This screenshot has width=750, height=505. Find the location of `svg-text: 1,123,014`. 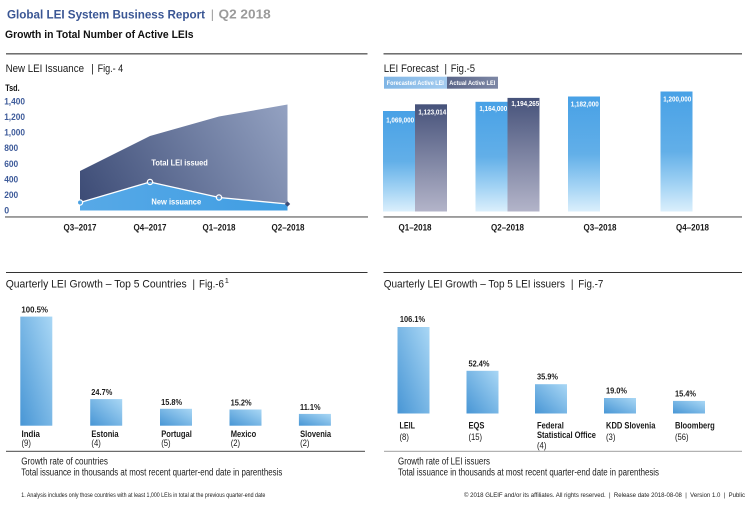

svg-text: 1,123,014 is located at coordinates (432, 111).